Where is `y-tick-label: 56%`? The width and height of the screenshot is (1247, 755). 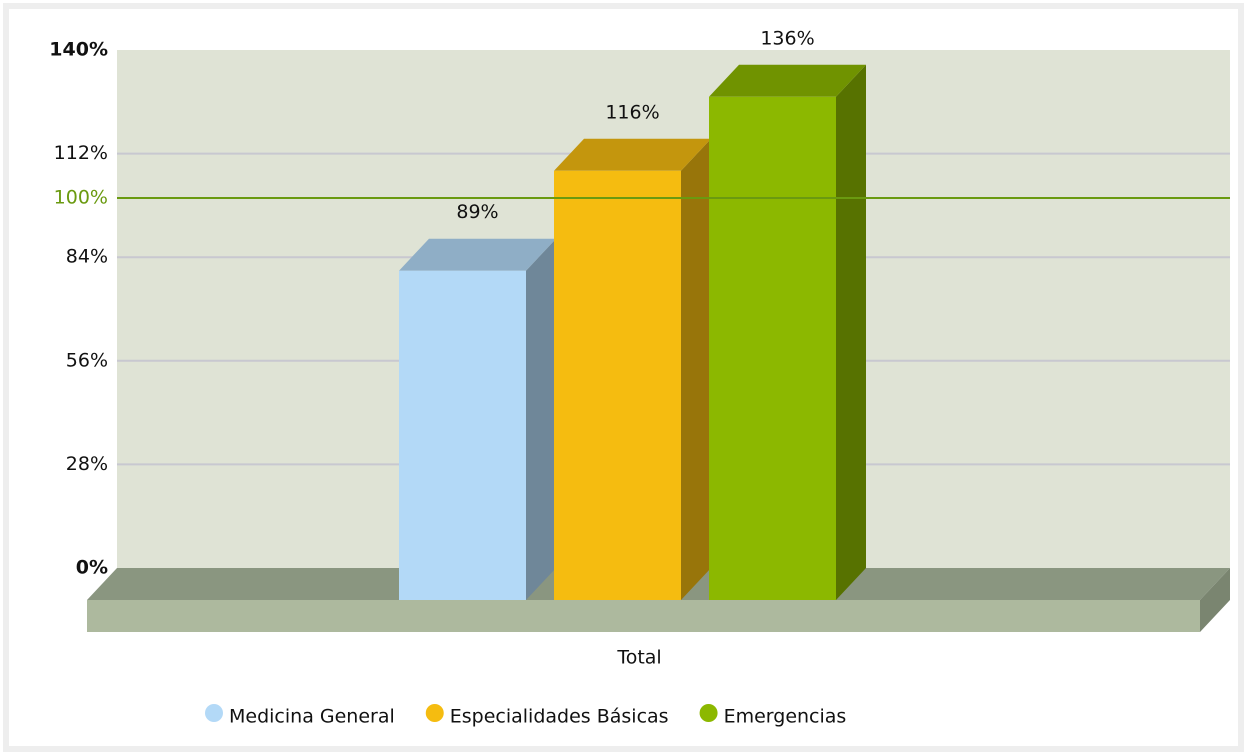 y-tick-label: 56% is located at coordinates (87, 360).